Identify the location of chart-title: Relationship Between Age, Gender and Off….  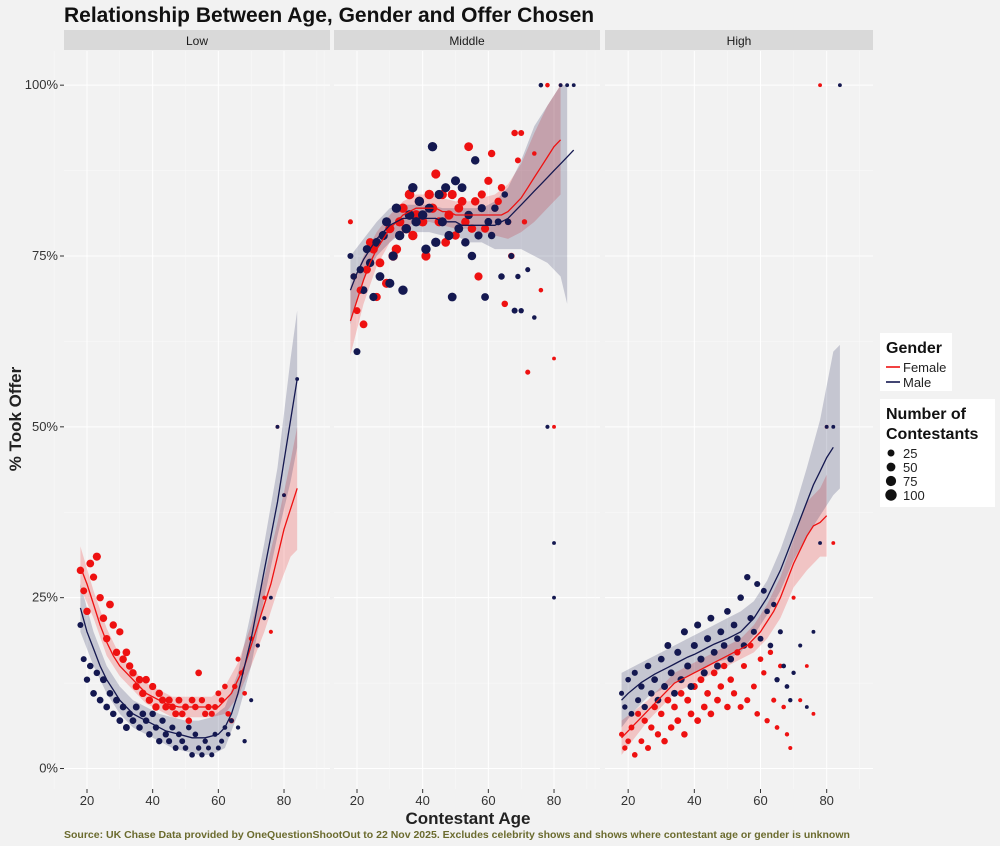
(329, 15).